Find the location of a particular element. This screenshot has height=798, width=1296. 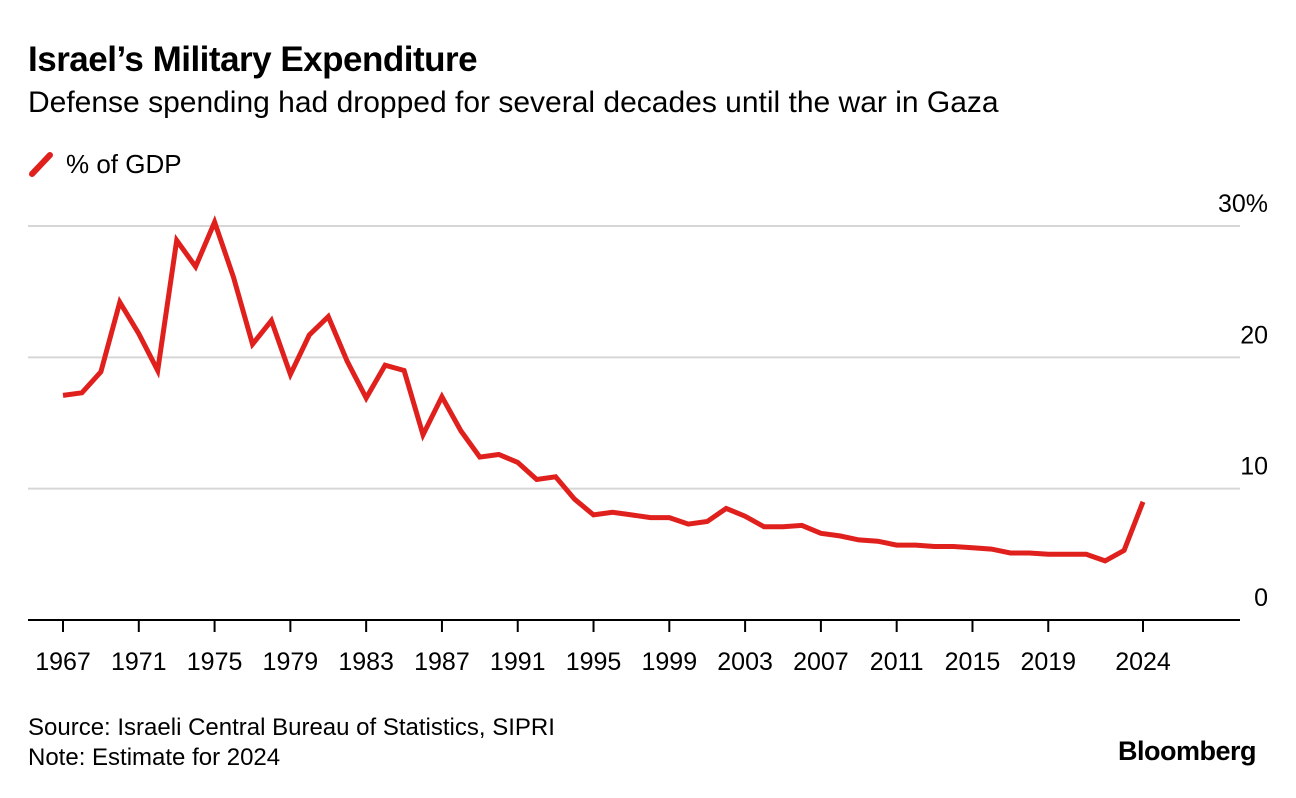

x-tick-label: 1967 is located at coordinates (63, 662).